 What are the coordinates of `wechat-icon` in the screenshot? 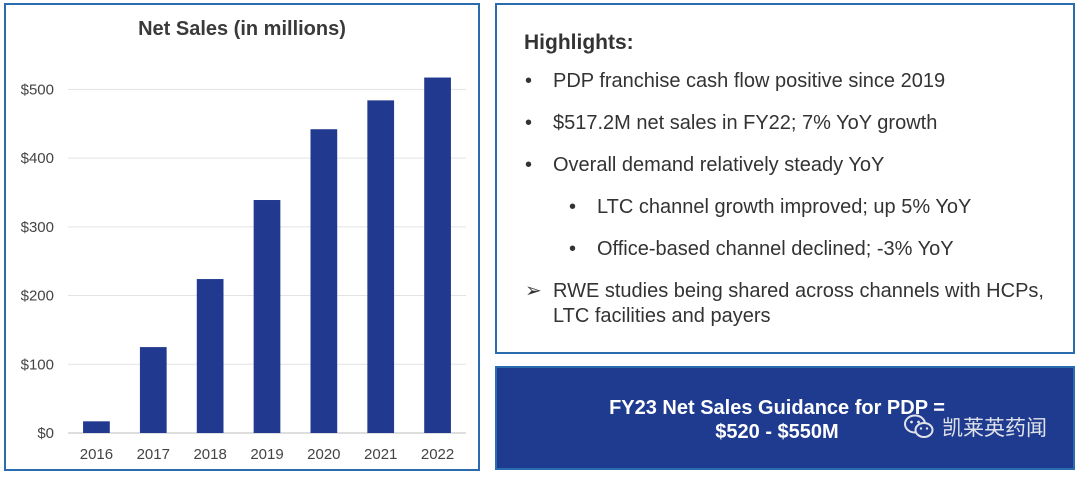 It's located at (919, 426).